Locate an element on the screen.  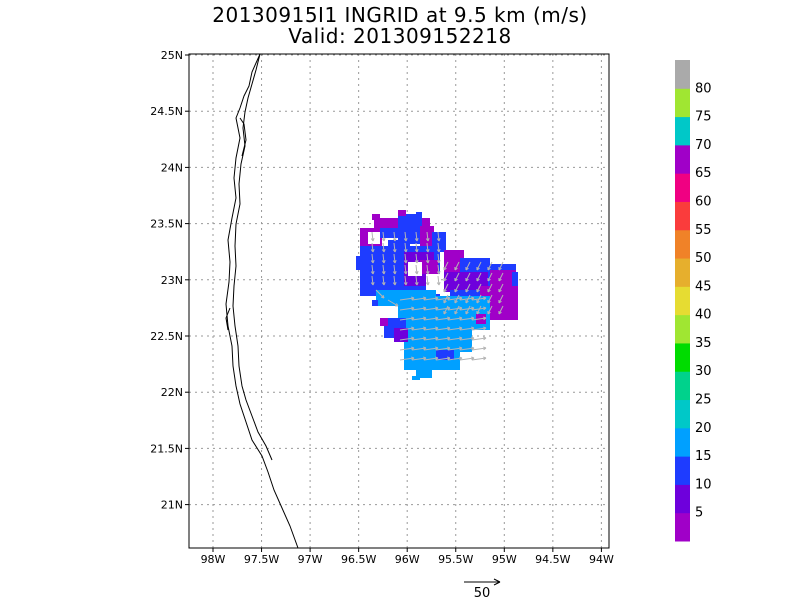
colorbar-label: 70 is located at coordinates (703, 145).